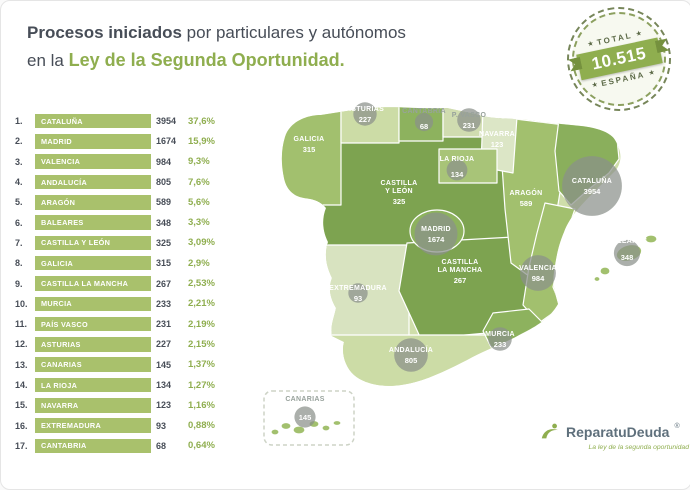 This screenshot has height=490, width=690. What do you see at coordinates (411, 349) in the screenshot?
I see `map-region-name: ANDALUCÍA` at bounding box center [411, 349].